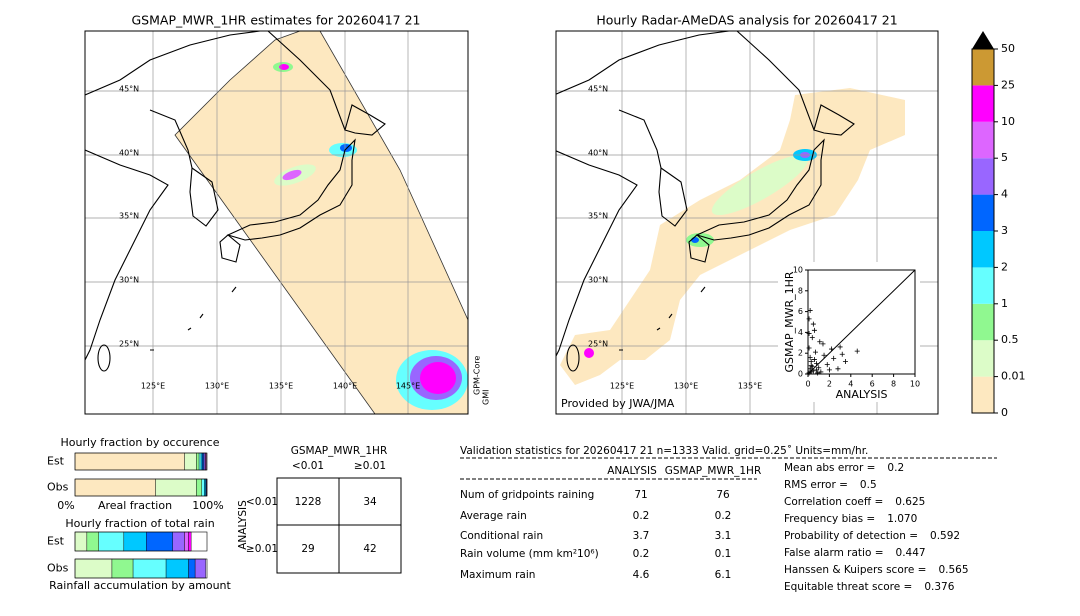  Describe the element at coordinates (140, 585) in the screenshot. I see `axis-label: Rainfall accumulation by amount` at that location.